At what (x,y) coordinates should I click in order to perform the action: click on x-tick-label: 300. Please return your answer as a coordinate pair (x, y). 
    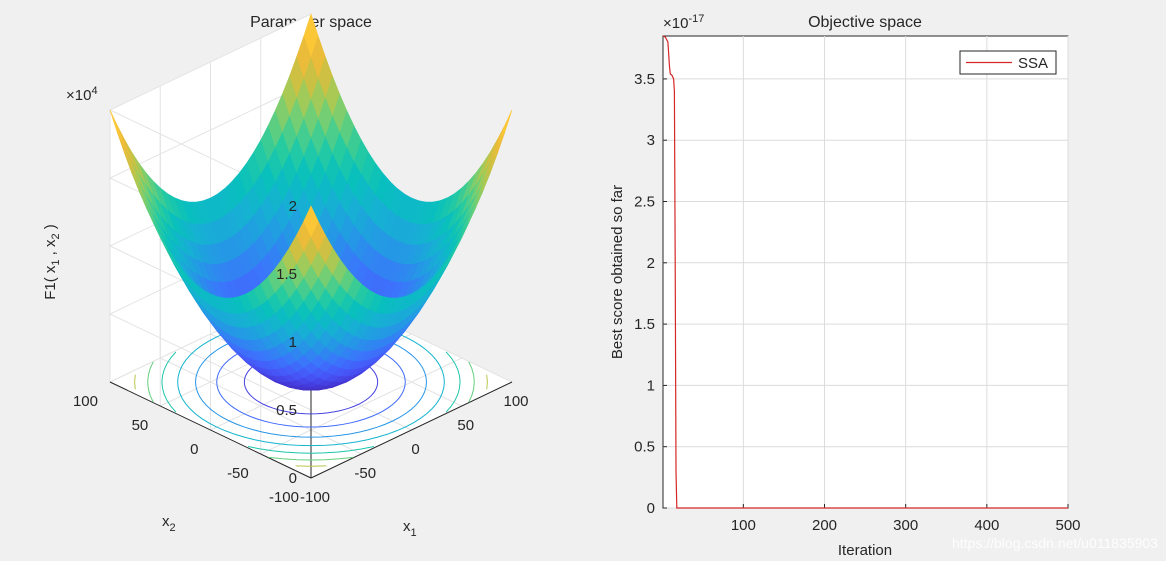
    Looking at the image, I should click on (905, 525).